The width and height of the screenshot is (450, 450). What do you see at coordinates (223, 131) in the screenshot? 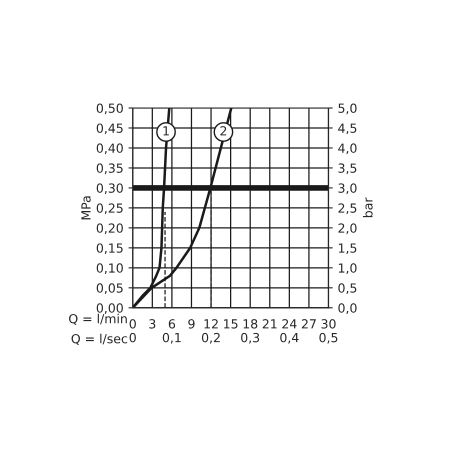
I see `annotation: 2` at bounding box center [223, 131].